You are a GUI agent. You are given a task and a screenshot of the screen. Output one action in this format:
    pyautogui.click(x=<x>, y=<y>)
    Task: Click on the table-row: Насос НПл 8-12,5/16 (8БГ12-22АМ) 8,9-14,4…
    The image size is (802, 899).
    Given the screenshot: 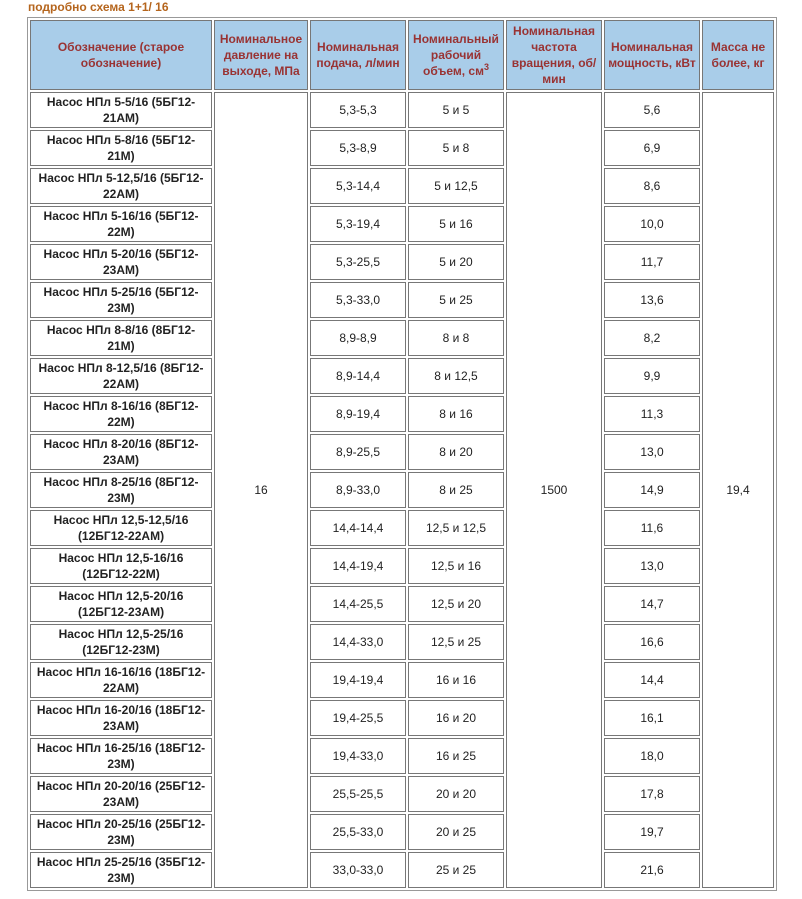 What is the action you would take?
    pyautogui.click(x=402, y=376)
    